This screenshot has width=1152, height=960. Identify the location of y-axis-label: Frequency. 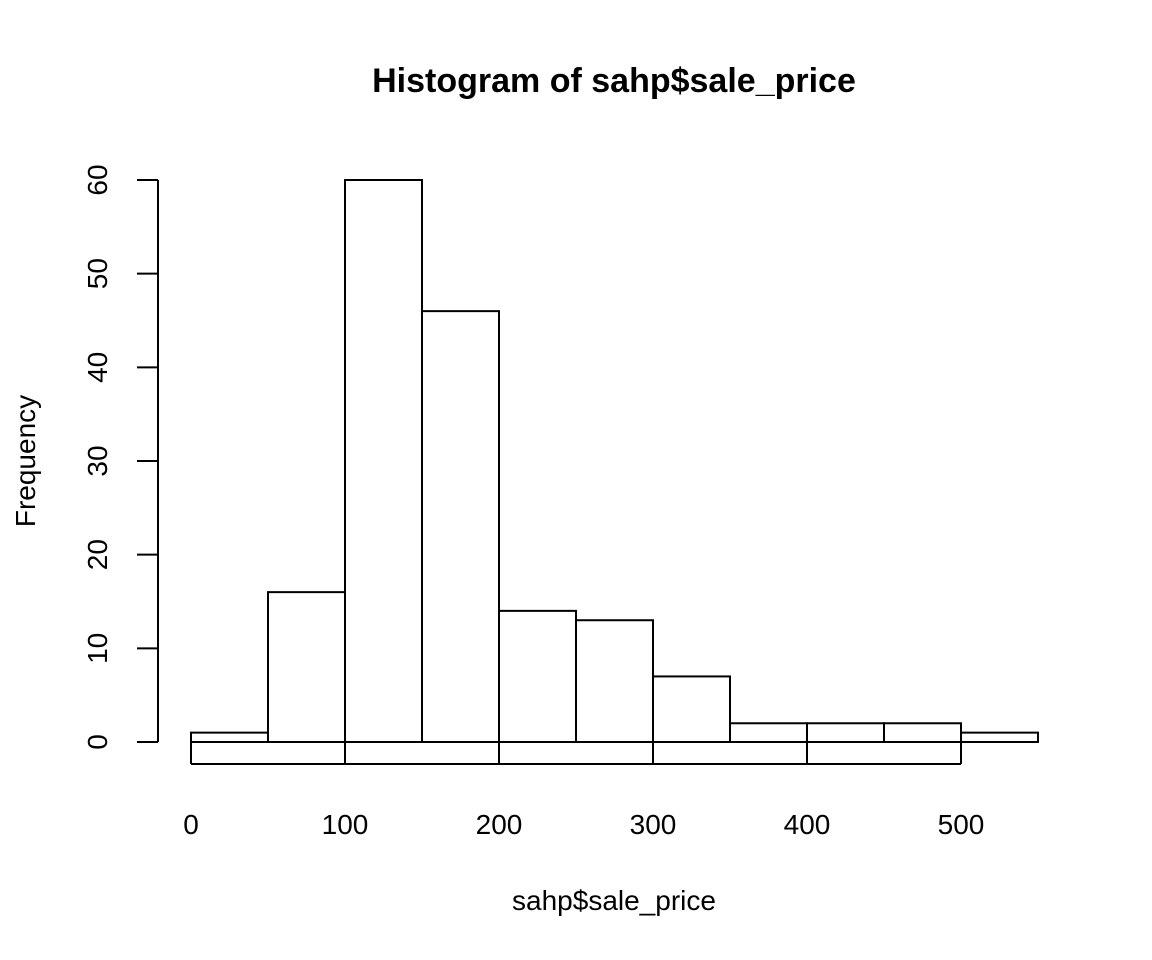
(25, 461).